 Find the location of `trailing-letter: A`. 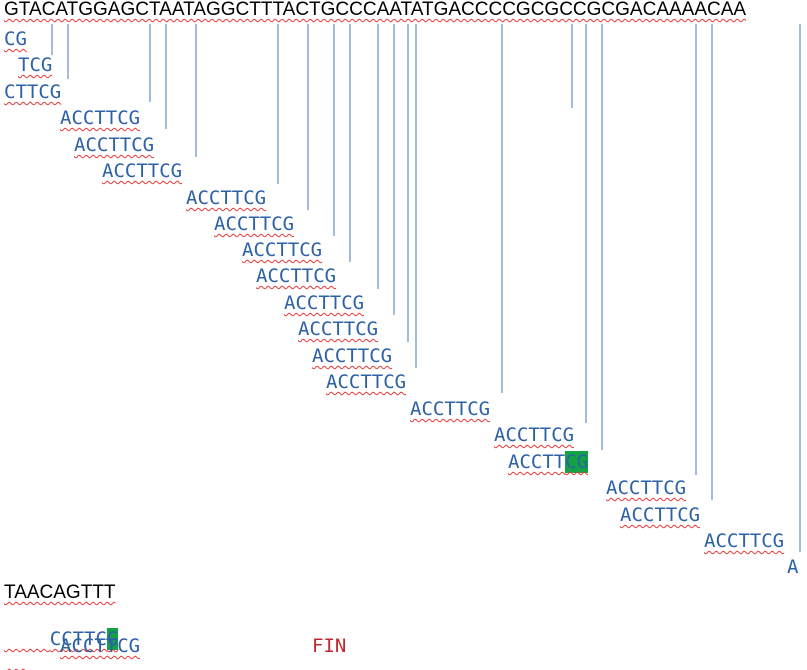

trailing-letter: A is located at coordinates (793, 567).